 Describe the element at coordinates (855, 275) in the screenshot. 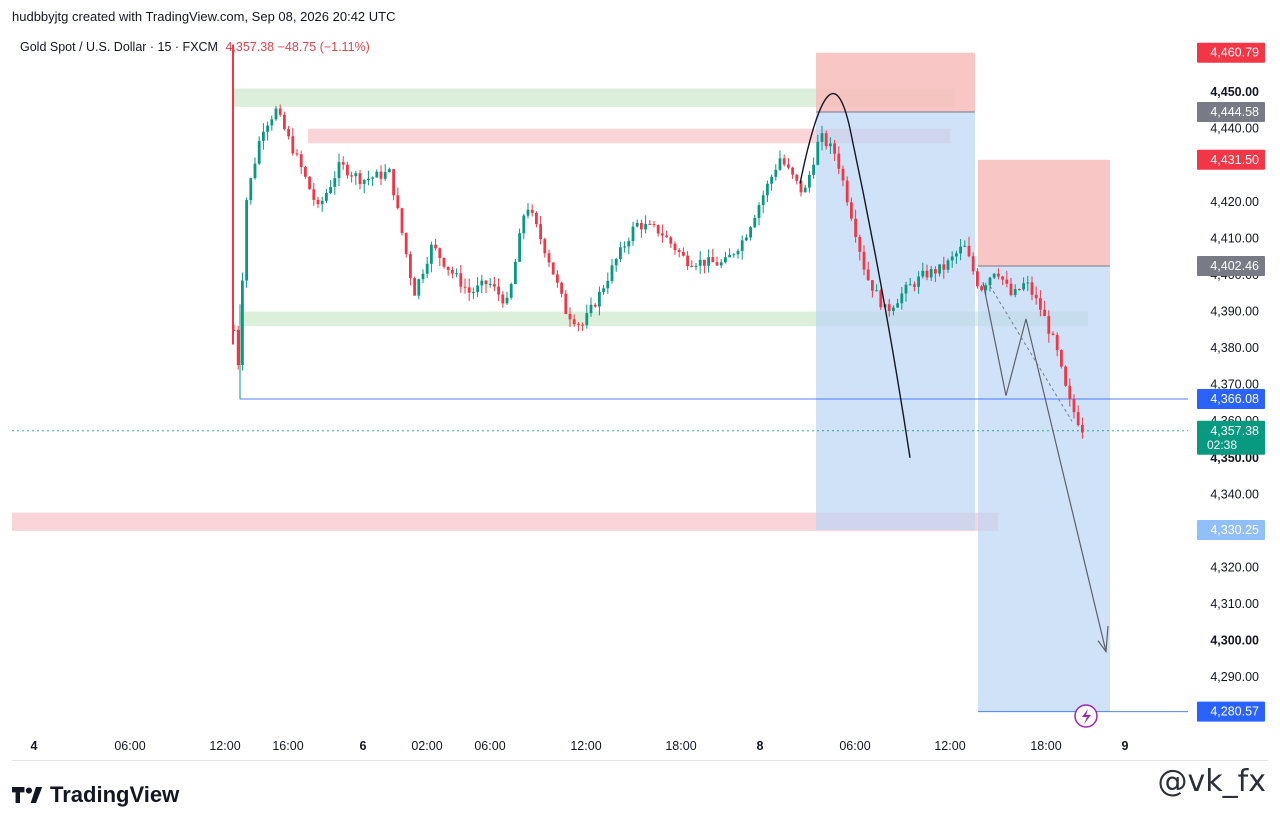

I see `projection-curve` at that location.